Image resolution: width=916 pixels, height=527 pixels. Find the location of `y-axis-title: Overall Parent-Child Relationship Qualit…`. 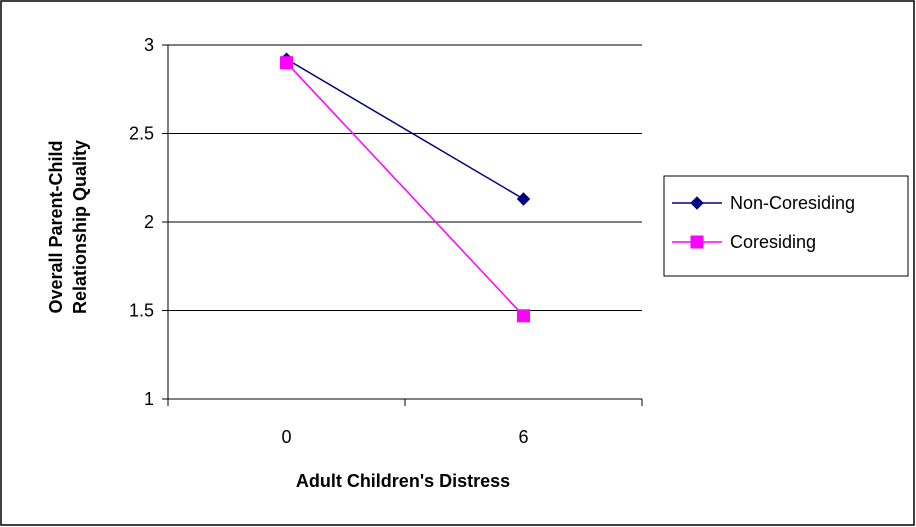

y-axis-title: Overall Parent-Child Relationship Qualit… is located at coordinates (68, 227).